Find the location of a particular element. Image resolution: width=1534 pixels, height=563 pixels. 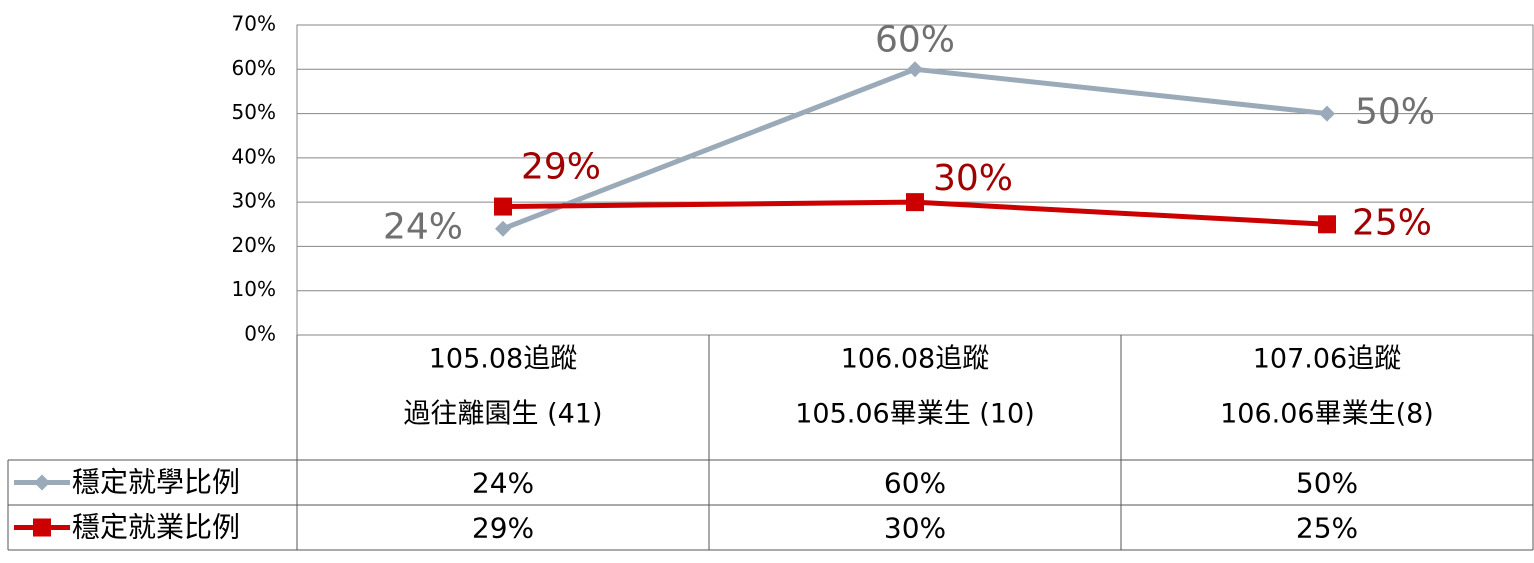

x-tick-label: 105.08追蹤 is located at coordinates (503, 359).